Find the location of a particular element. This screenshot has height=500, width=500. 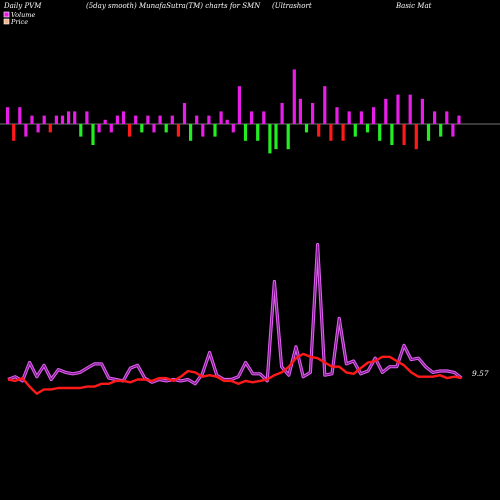

legend-volume-swatch is located at coordinates (6, 14).